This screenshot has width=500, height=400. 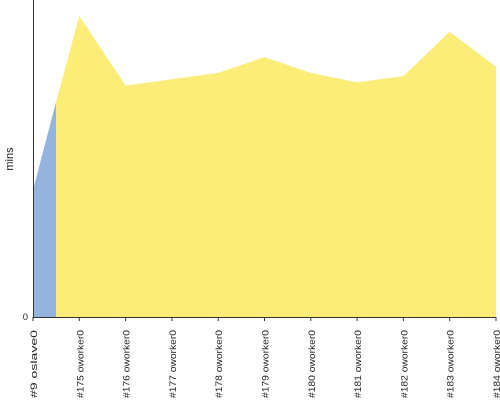 What do you see at coordinates (34, 364) in the screenshot?
I see `x-tick-label: #9 oslave0` at bounding box center [34, 364].